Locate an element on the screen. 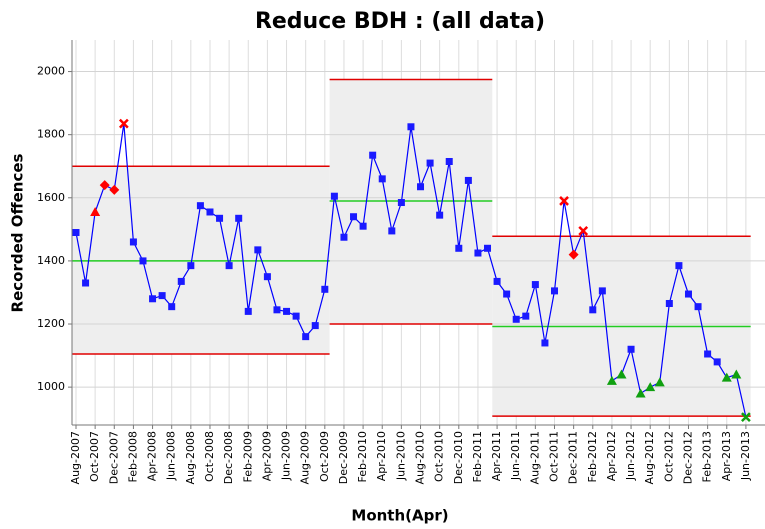  y-tick-label: 1400 is located at coordinates (51, 260).